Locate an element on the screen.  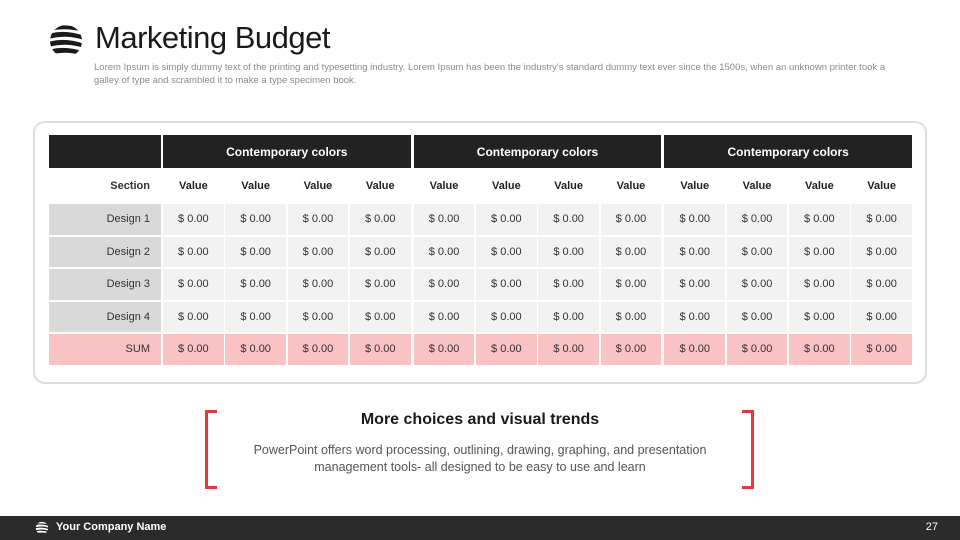
footer-bar: Your Company Name 27 is located at coordinates (480, 528).